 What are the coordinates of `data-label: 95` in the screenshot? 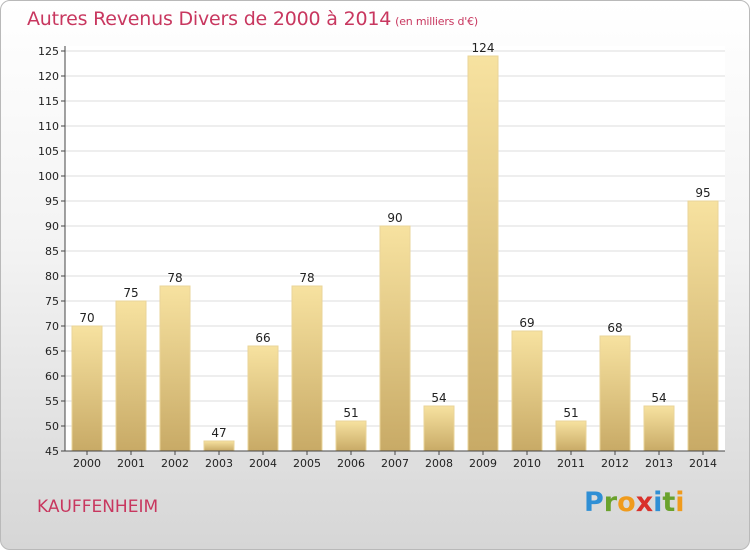 It's located at (702, 193).